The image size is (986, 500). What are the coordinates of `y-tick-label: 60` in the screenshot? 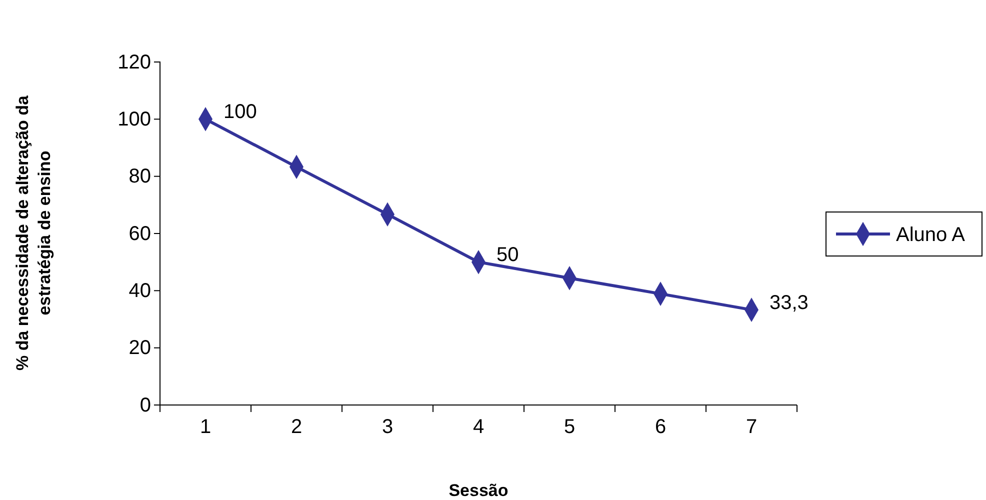 It's located at (139, 233).